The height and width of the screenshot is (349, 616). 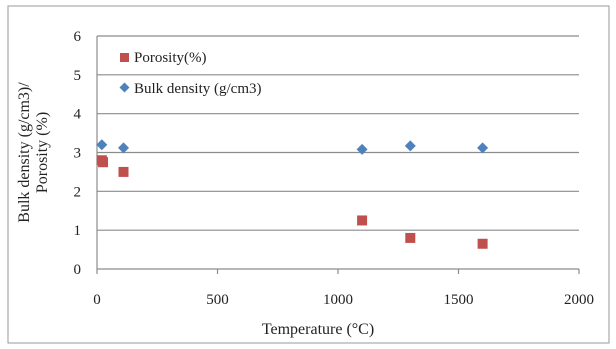 I want to click on y-tick-label: 4, so click(x=78, y=115).